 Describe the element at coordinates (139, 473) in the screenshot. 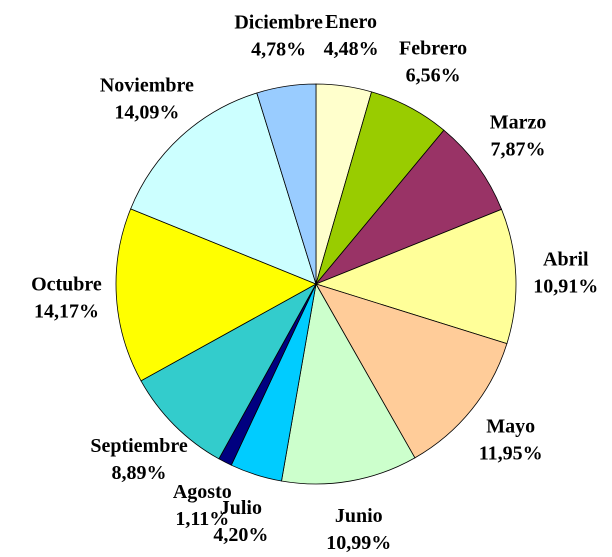

I see `slice-value-label: 8,89%` at that location.